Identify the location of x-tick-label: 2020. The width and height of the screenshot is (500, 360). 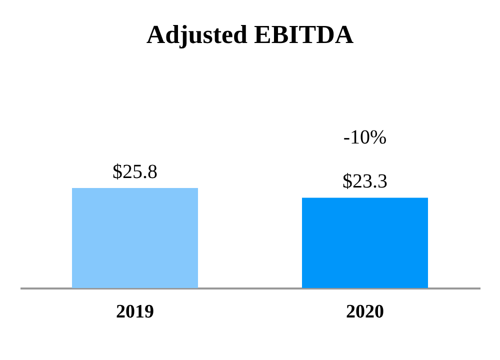
(365, 312).